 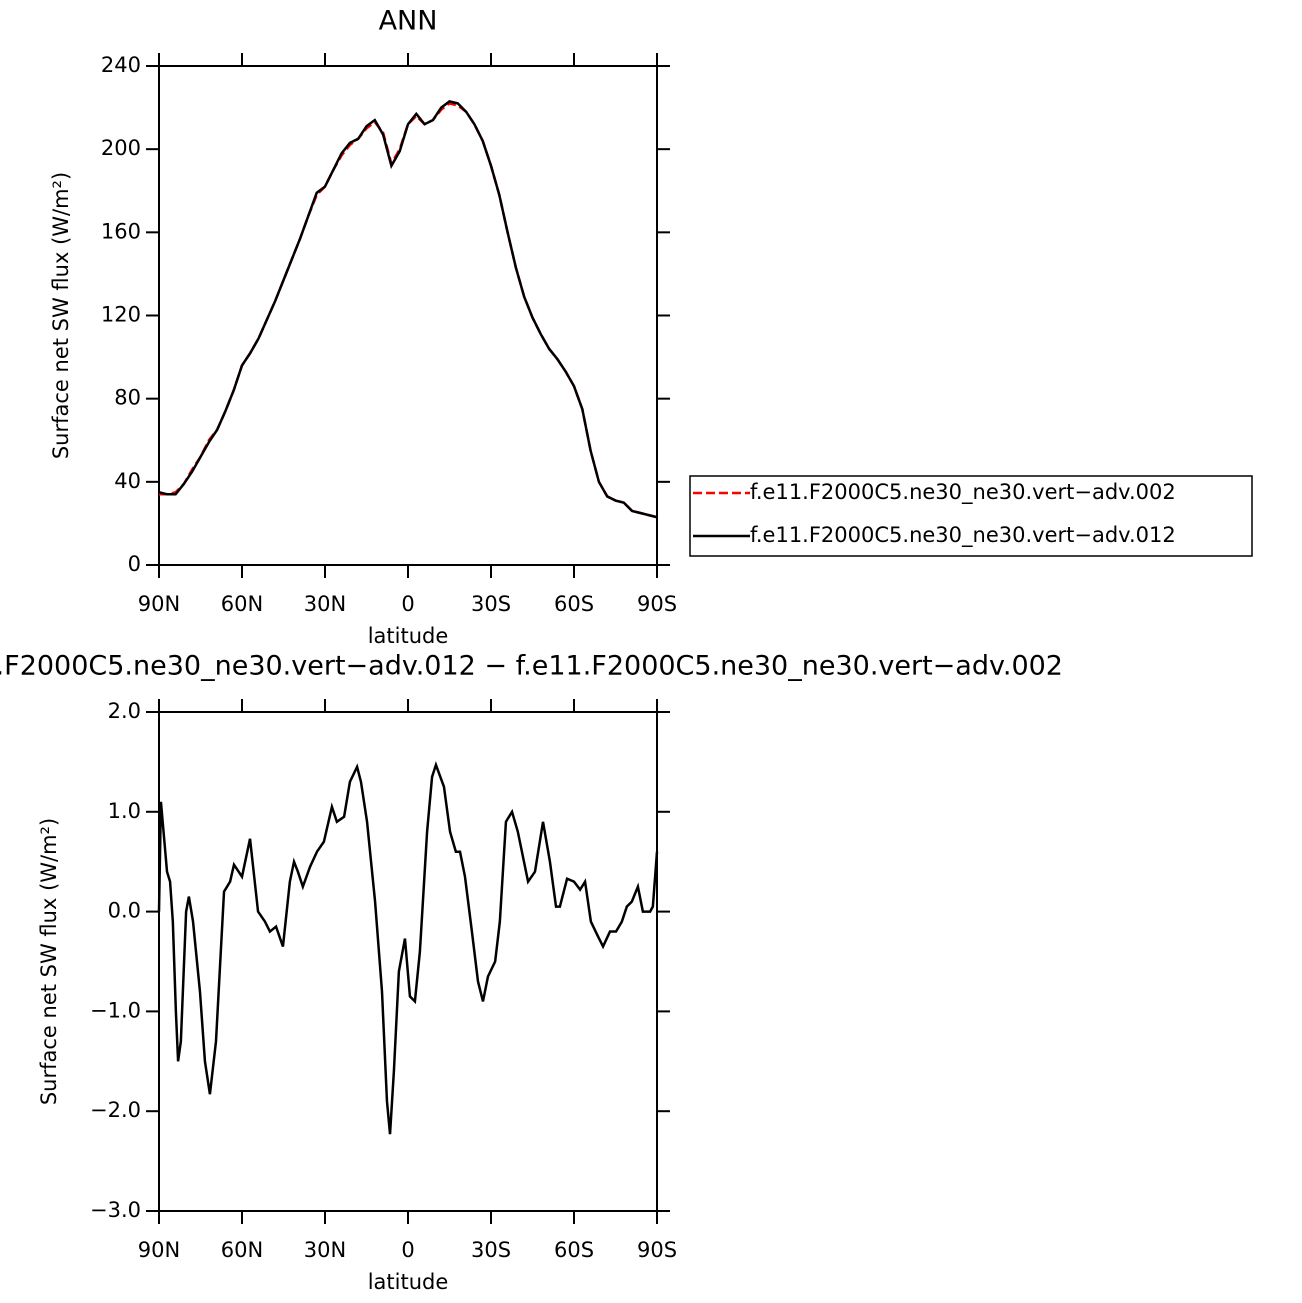 I want to click on legend-label: f.e11.F2000C5.ne30_ne30.vert−adv.012, so click(x=963, y=535).